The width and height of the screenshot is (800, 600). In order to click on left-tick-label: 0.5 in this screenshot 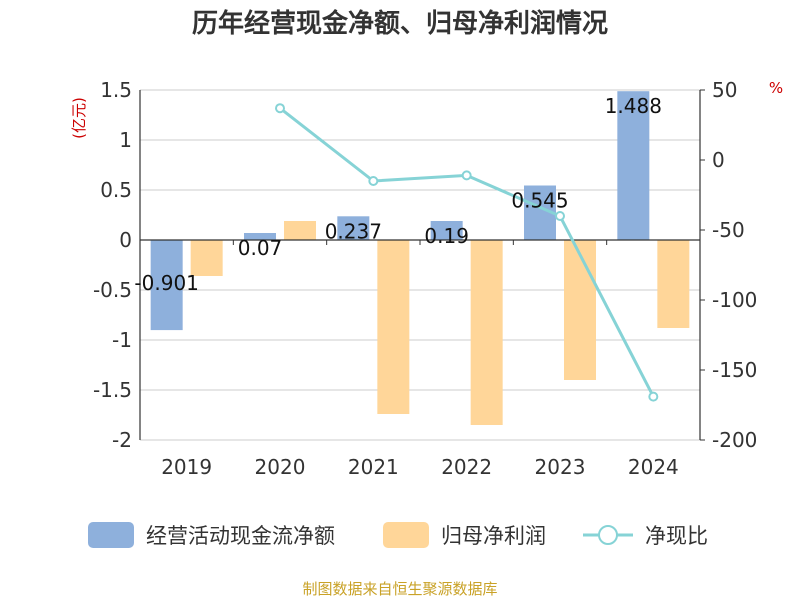, I will do `click(116, 190)`.